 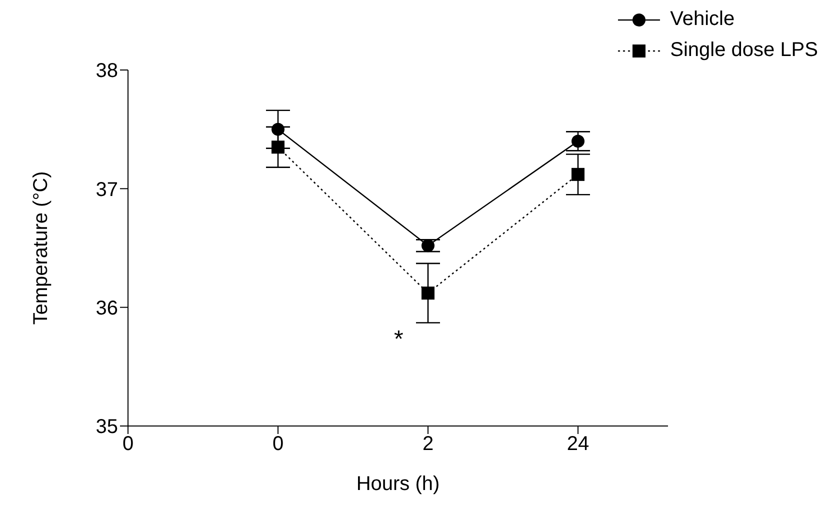 What do you see at coordinates (41, 248) in the screenshot?
I see `y-axis-title: Temperature (°C)` at bounding box center [41, 248].